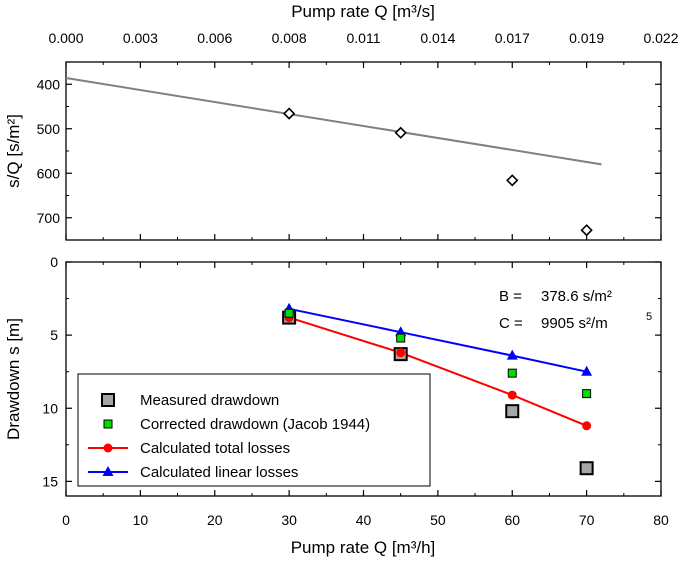 This screenshot has height=561, width=685. What do you see at coordinates (364, 38) in the screenshot?
I see `top-x-tick-label: 0.011` at bounding box center [364, 38].